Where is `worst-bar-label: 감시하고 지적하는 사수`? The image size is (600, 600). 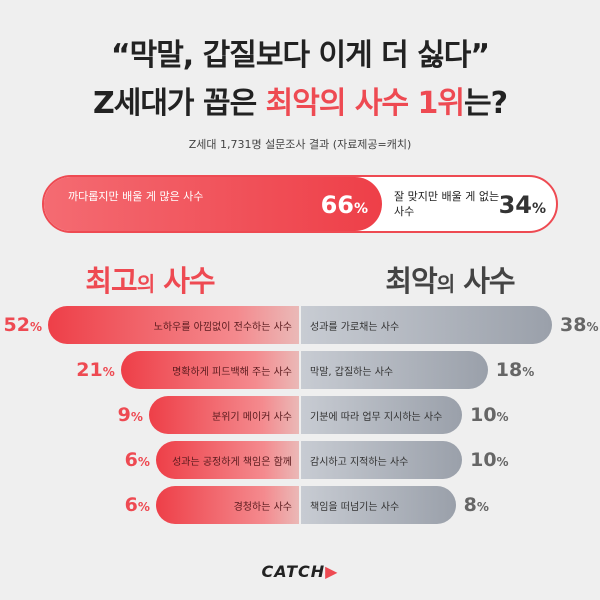
worst-bar-label: 감시하고 지적하는 사수 is located at coordinates (359, 462).